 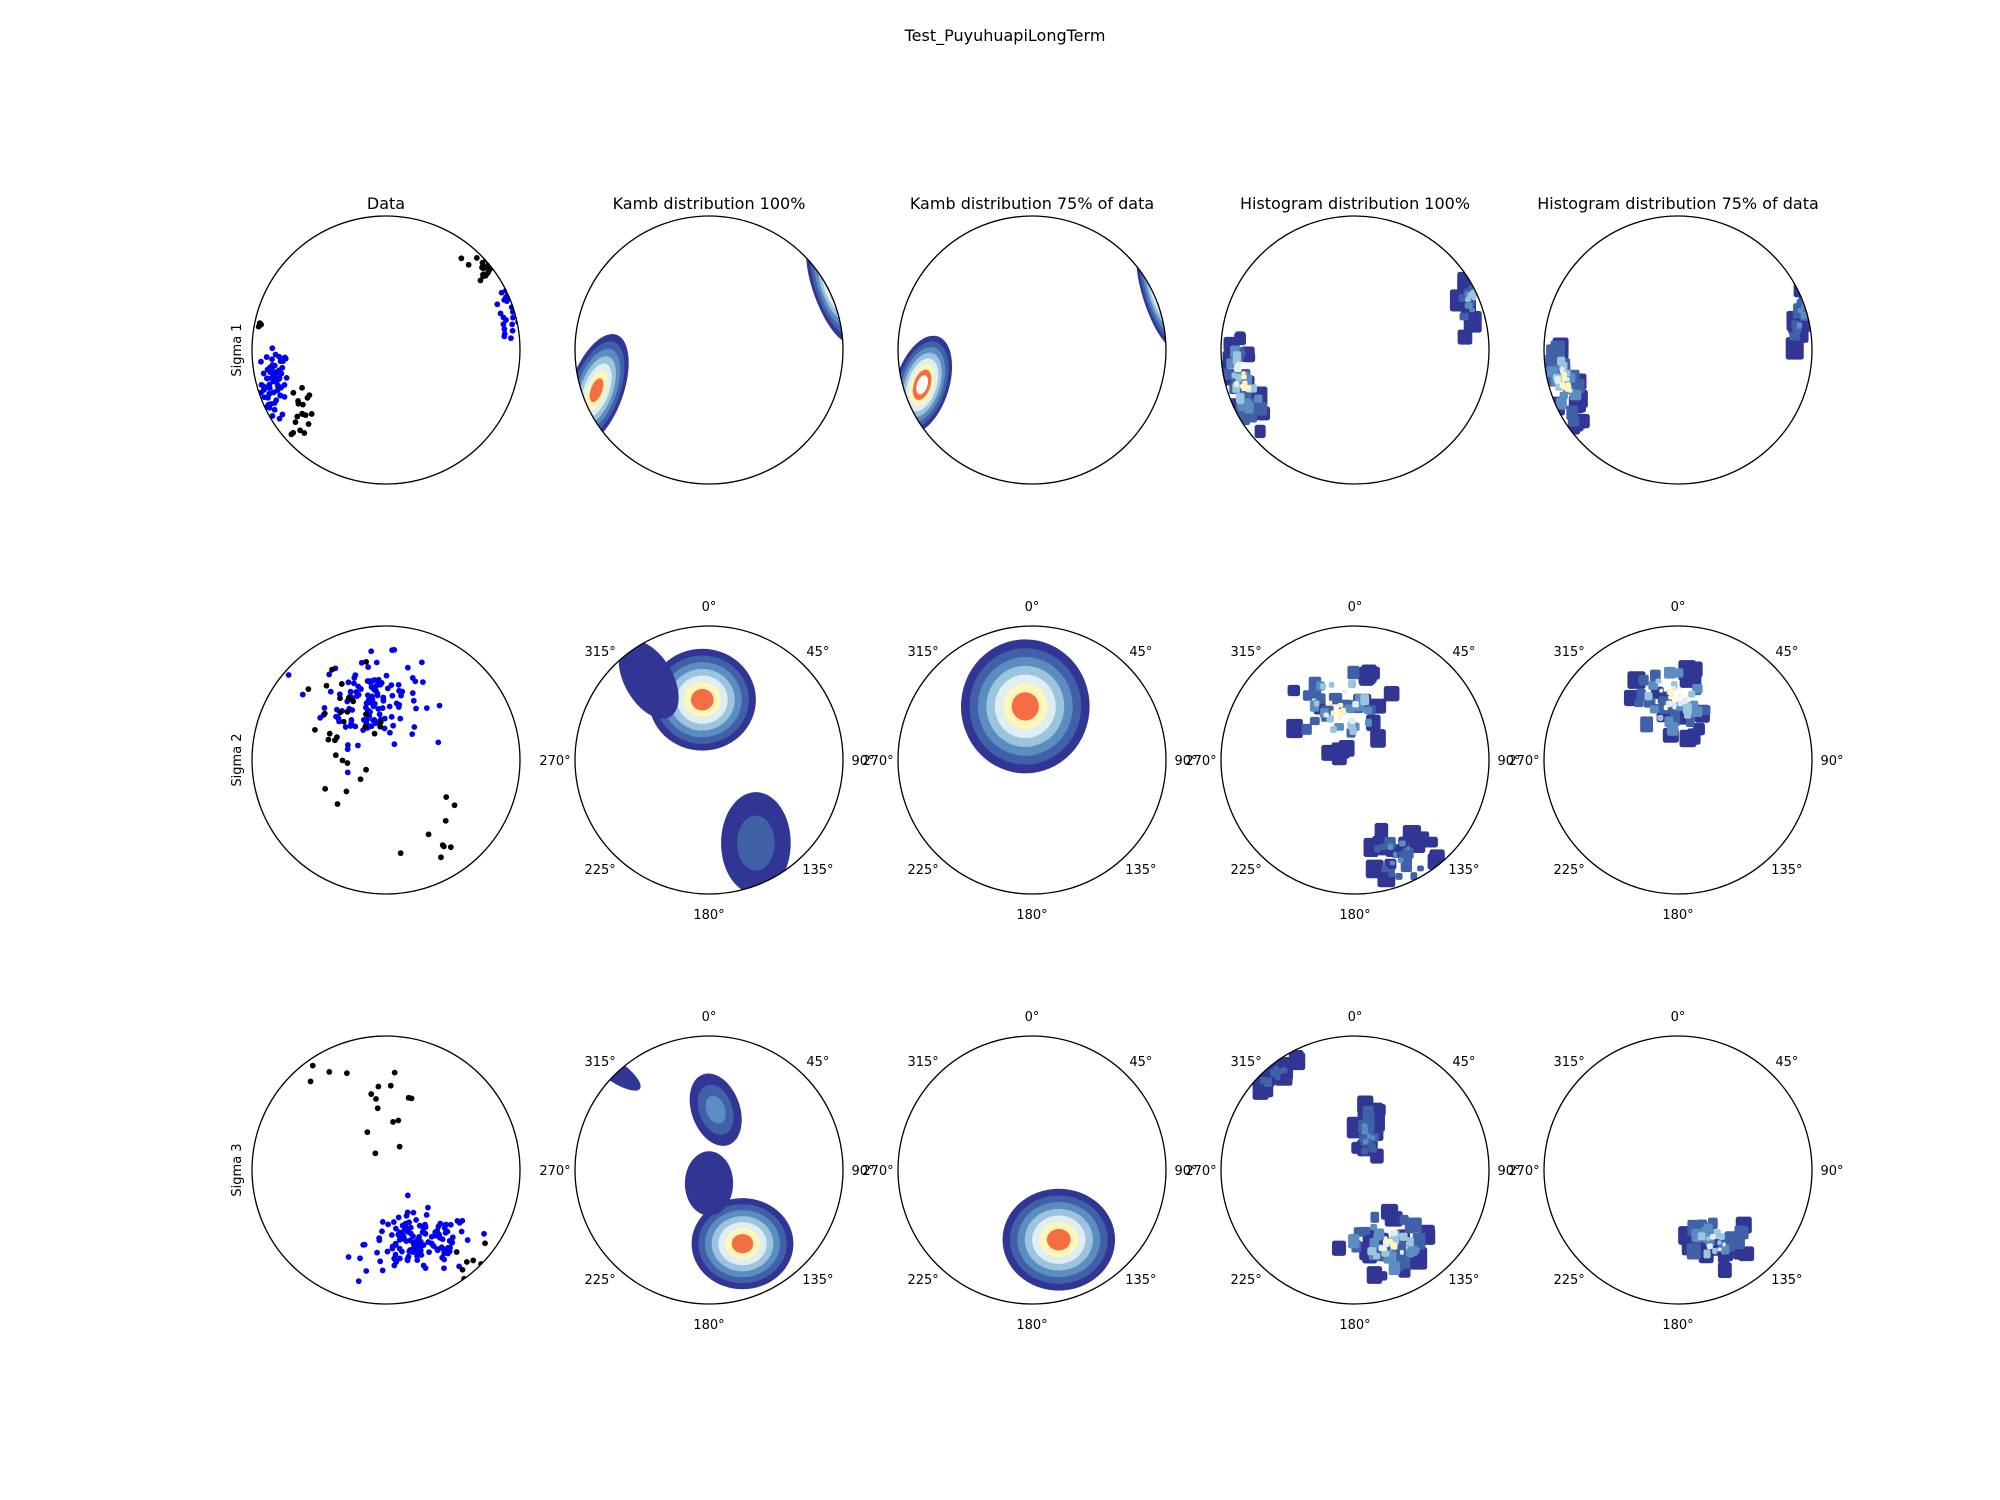 What do you see at coordinates (386, 1170) in the screenshot?
I see `stereonet-sigma-3-data` at bounding box center [386, 1170].